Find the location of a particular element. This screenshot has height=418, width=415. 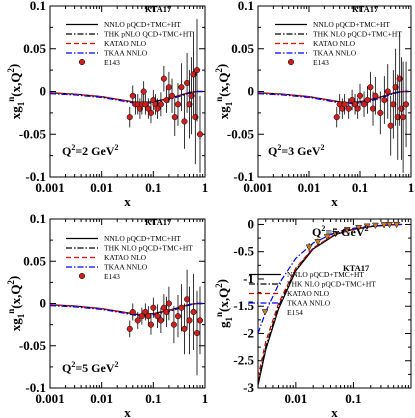

y-axis-label-part: g is located at coordinates (223, 324).